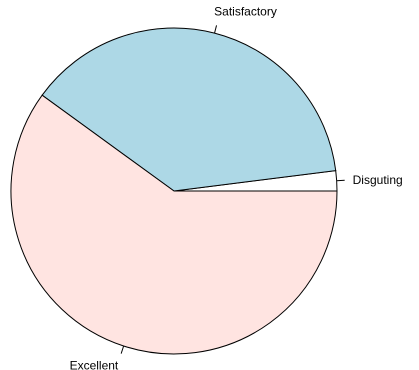 The image size is (419, 370). What do you see at coordinates (340, 180) in the screenshot?
I see `leader-line-disguting` at bounding box center [340, 180].